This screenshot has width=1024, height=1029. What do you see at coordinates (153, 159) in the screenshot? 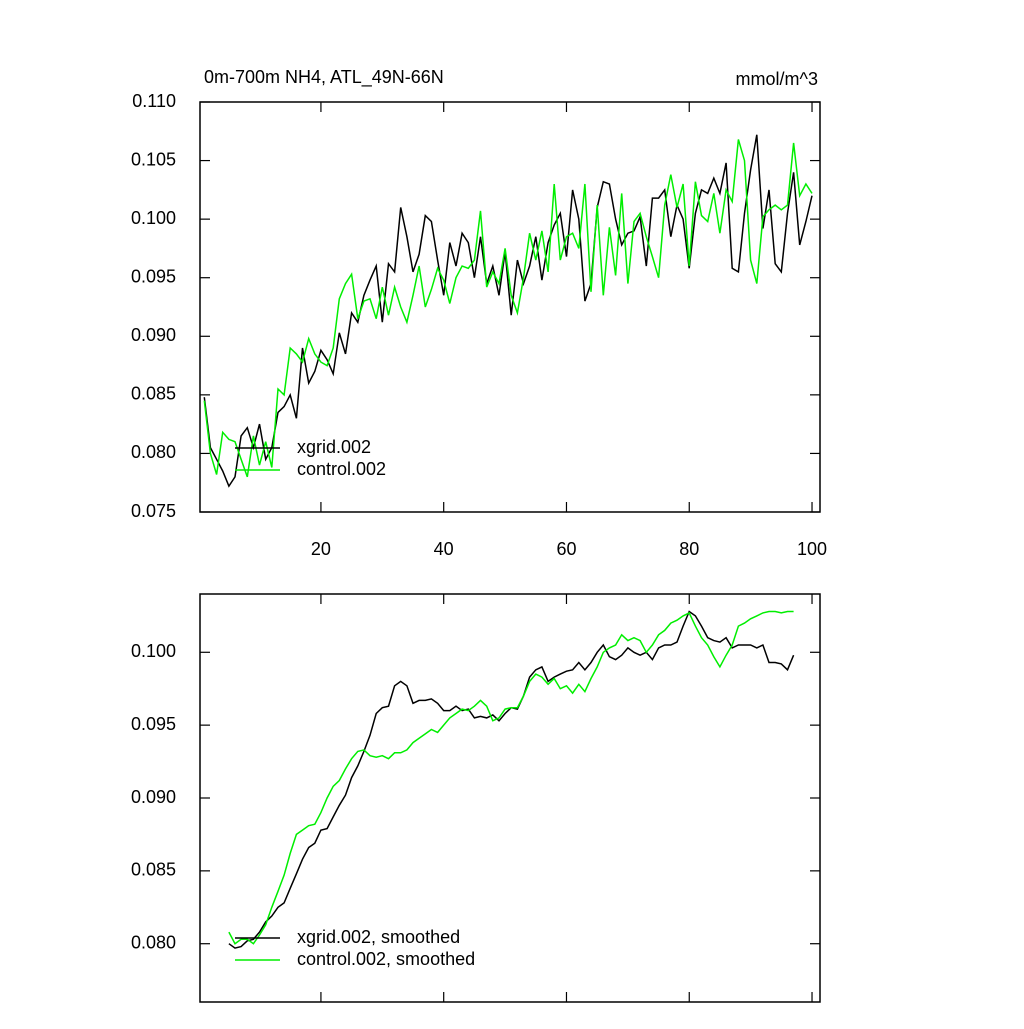
I see `y-tick-label: 0.105` at bounding box center [153, 159].